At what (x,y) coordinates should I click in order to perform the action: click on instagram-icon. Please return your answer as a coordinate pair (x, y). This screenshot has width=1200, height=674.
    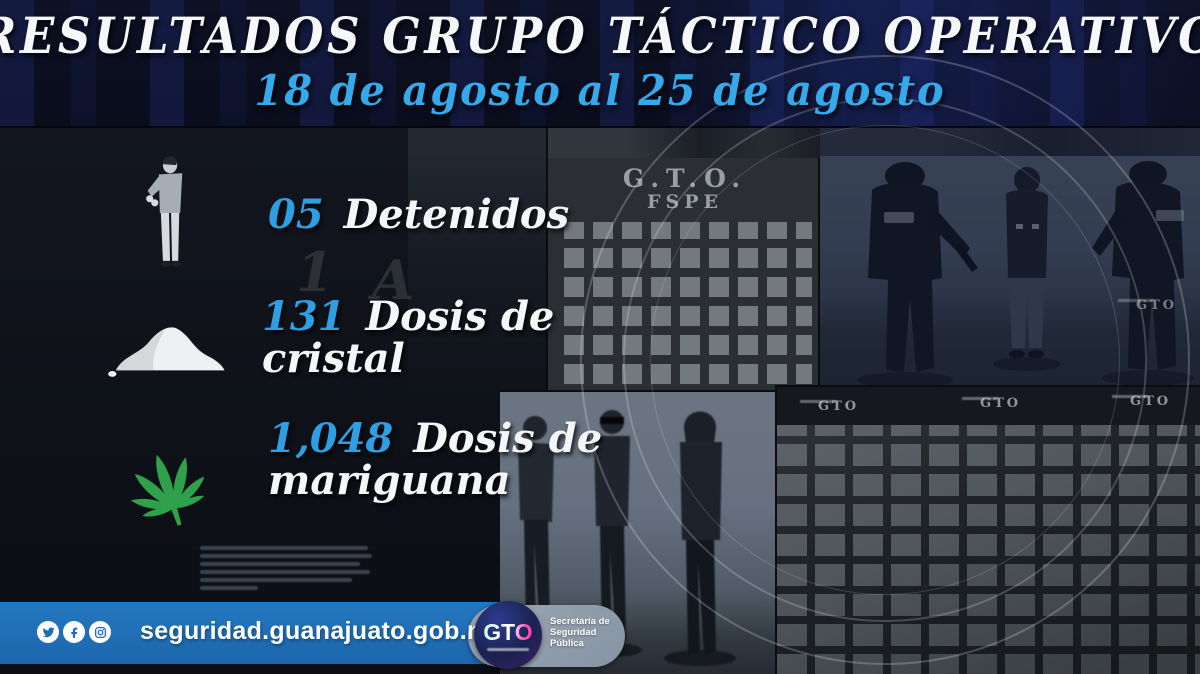
    Looking at the image, I should click on (100, 632).